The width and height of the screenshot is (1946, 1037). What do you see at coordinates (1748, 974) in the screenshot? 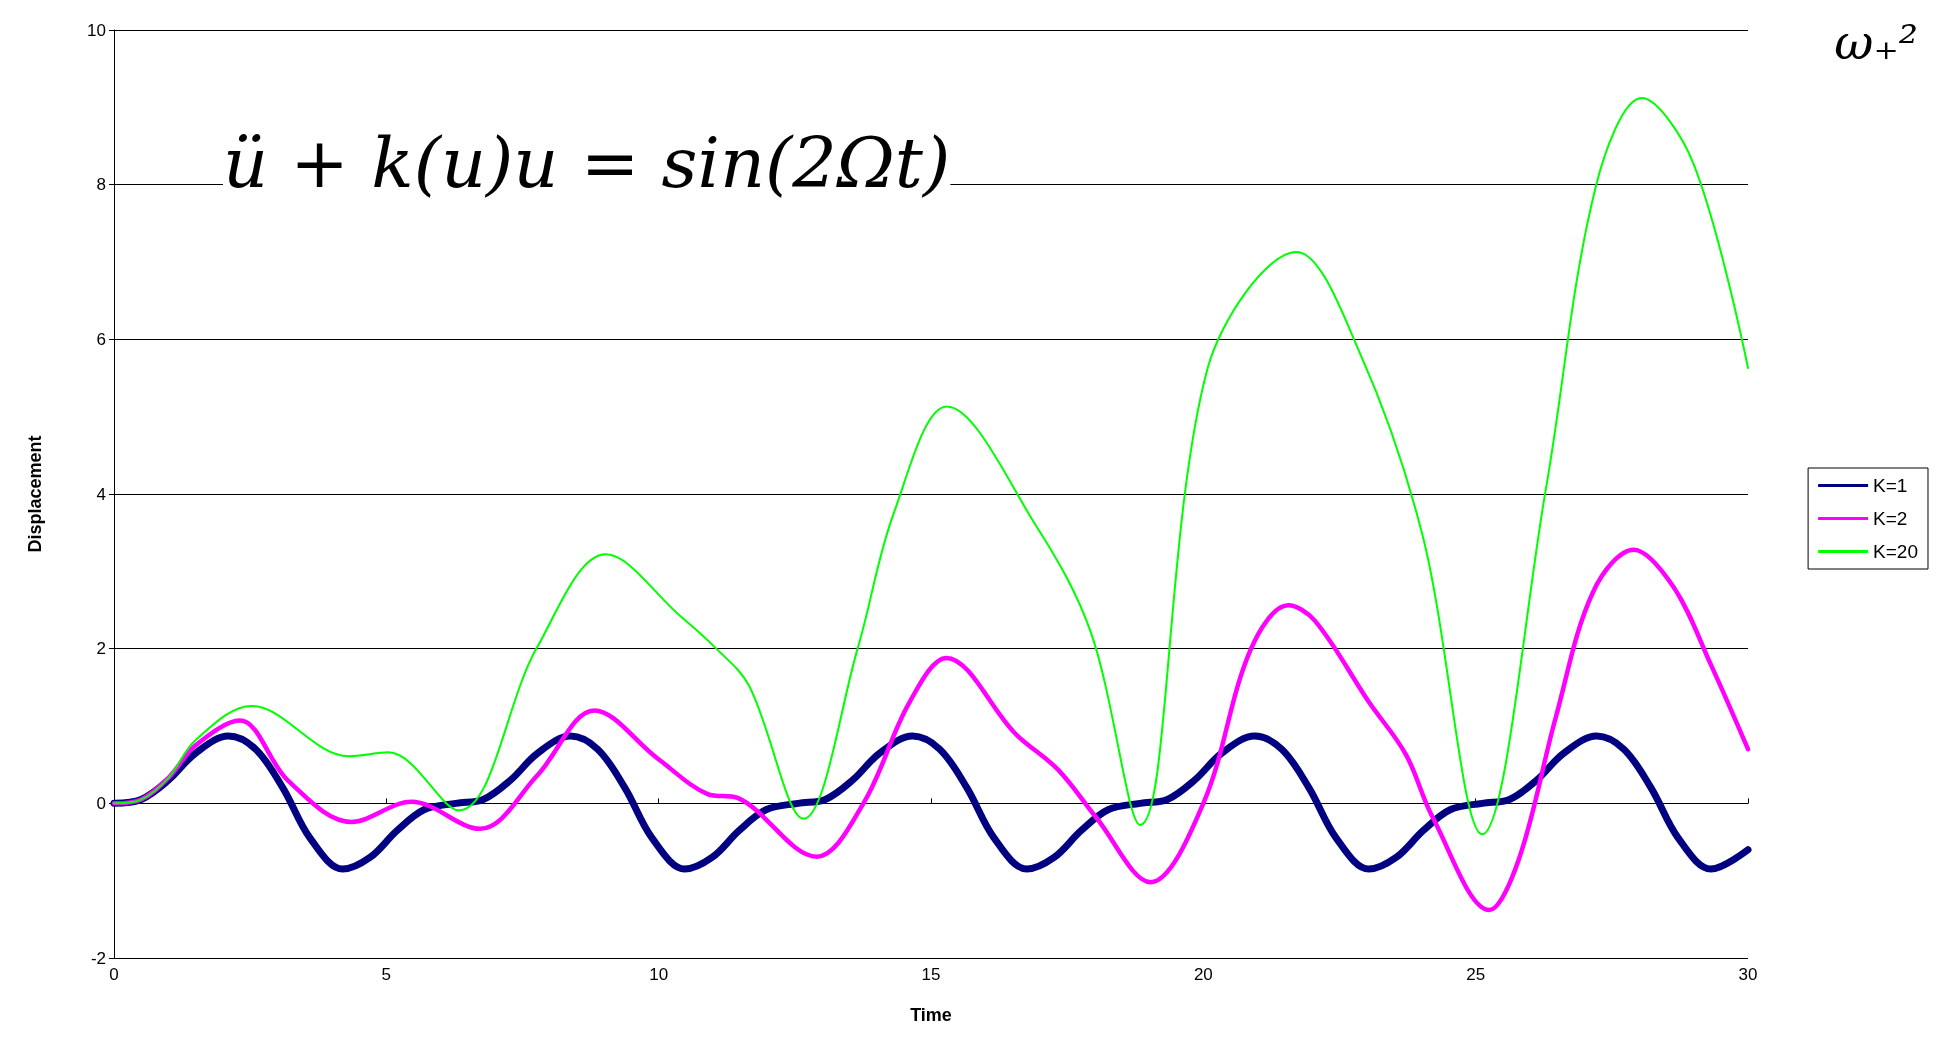
I see `x-tick-label: 30` at bounding box center [1748, 974].